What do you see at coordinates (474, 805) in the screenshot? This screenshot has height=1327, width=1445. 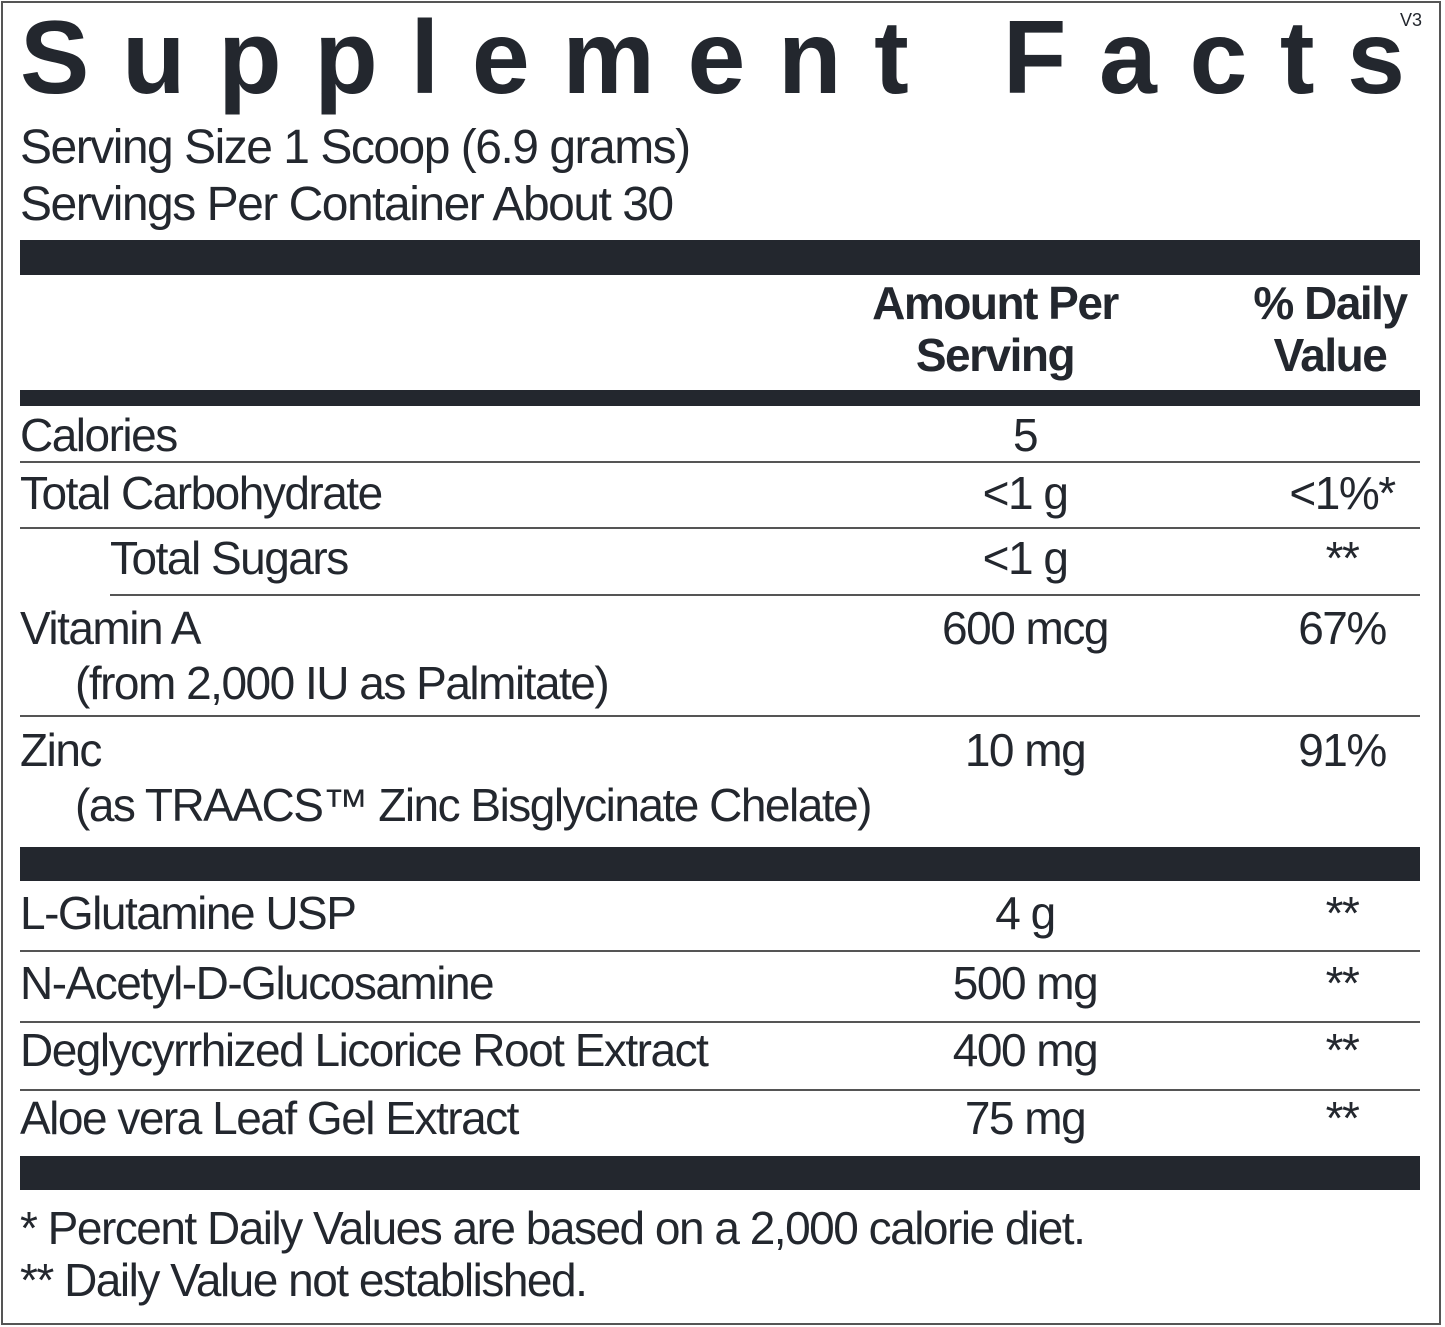 I see `nutrient-source: (as TRAACS™ Zinc Bisglycinate Chelate)` at bounding box center [474, 805].